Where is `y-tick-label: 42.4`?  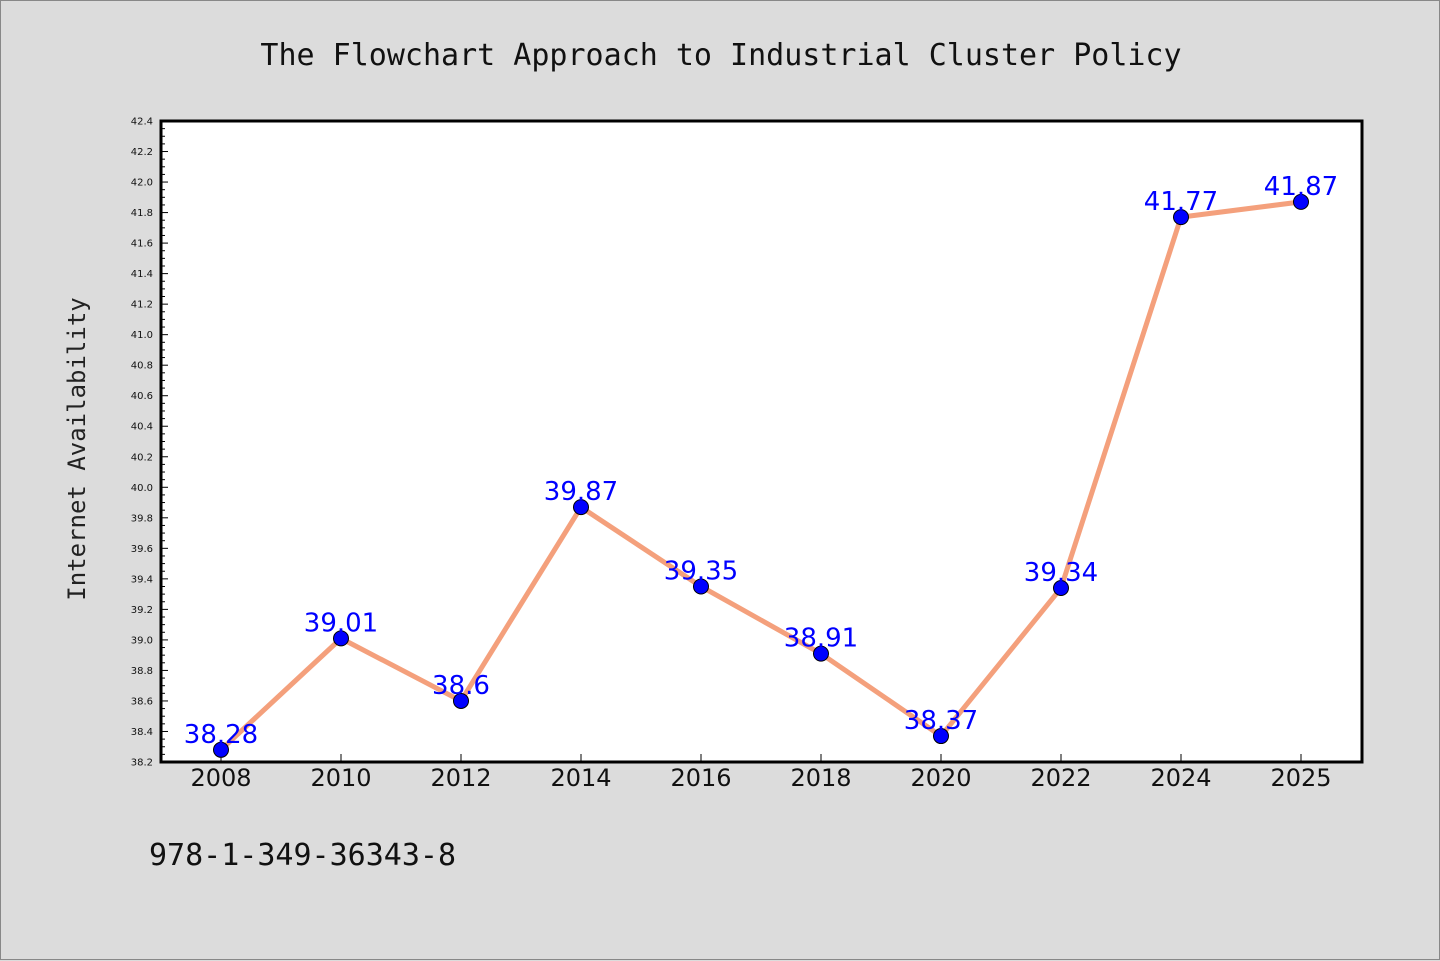
y-tick-label: 42.4 is located at coordinates (142, 122).